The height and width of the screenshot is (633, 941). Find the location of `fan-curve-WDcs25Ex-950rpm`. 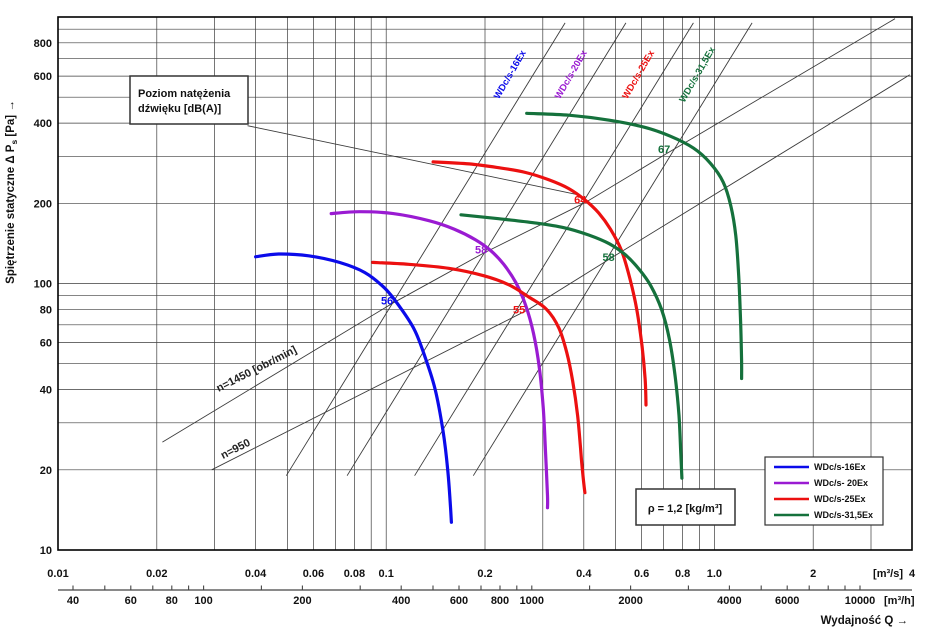

fan-curve-WDcs25Ex-950rpm is located at coordinates (479, 377).